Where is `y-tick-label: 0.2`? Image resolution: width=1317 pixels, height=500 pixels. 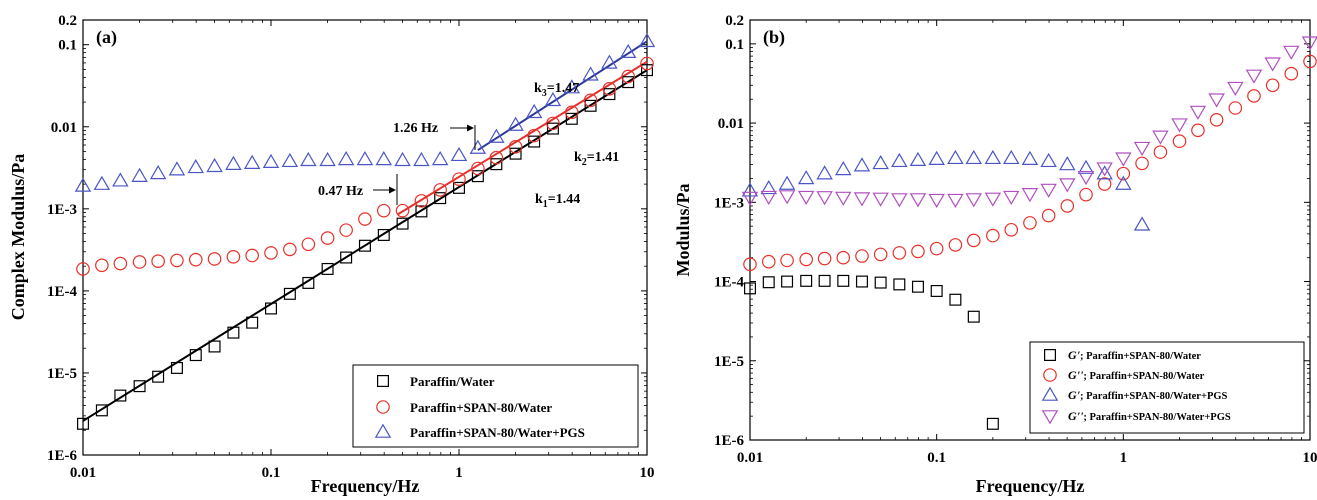 y-tick-label: 0.2 is located at coordinates (734, 21).